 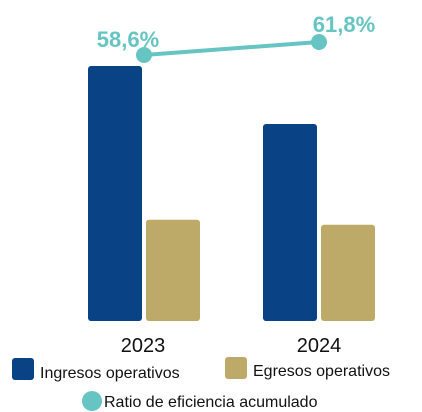 I want to click on bar-egresos-2024, so click(x=348, y=272).